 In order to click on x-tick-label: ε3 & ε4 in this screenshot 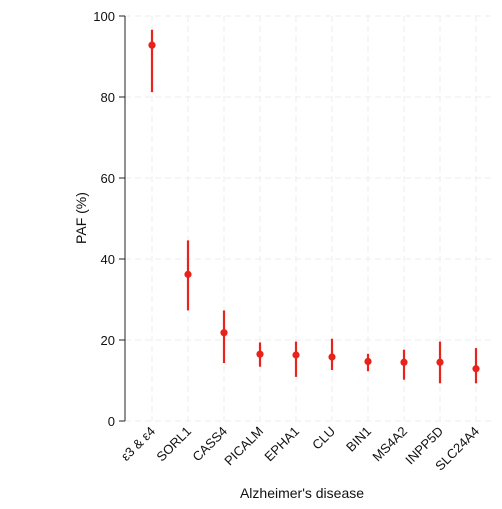, I will do `click(138, 444)`.